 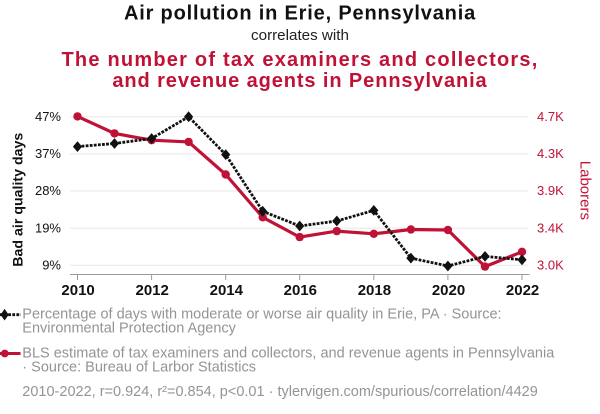 What do you see at coordinates (300, 290) in the screenshot?
I see `svg-text: 2016` at bounding box center [300, 290].